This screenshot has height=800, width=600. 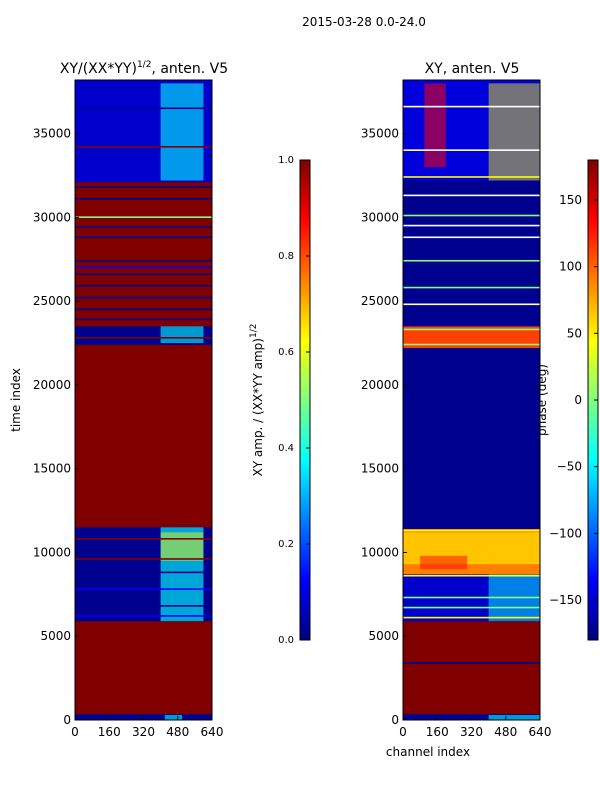 I want to click on colorbar-tick-label: −150, so click(x=565, y=600).